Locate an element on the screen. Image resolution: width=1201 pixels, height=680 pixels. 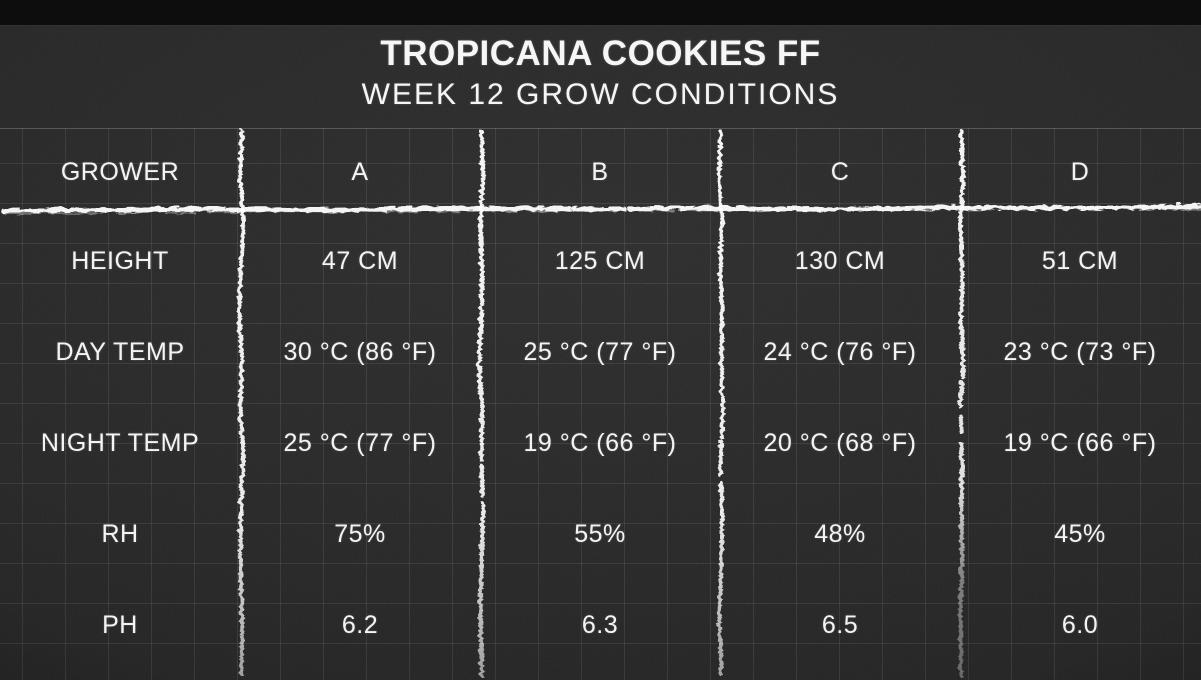
cell-height-d: 51 CM is located at coordinates (1080, 261).